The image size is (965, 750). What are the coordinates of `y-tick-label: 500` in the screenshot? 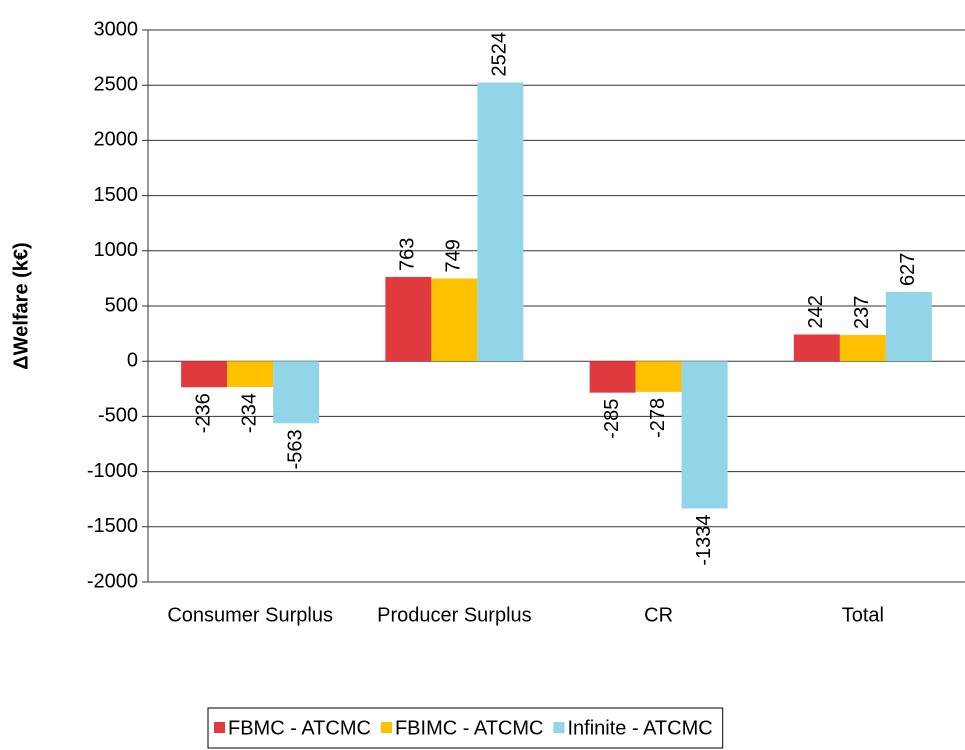 It's located at (121, 305).